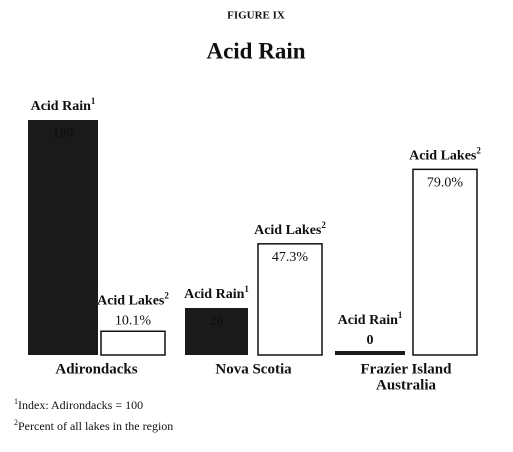  What do you see at coordinates (255, 50) in the screenshot?
I see `chart-title: Acid Rain` at bounding box center [255, 50].